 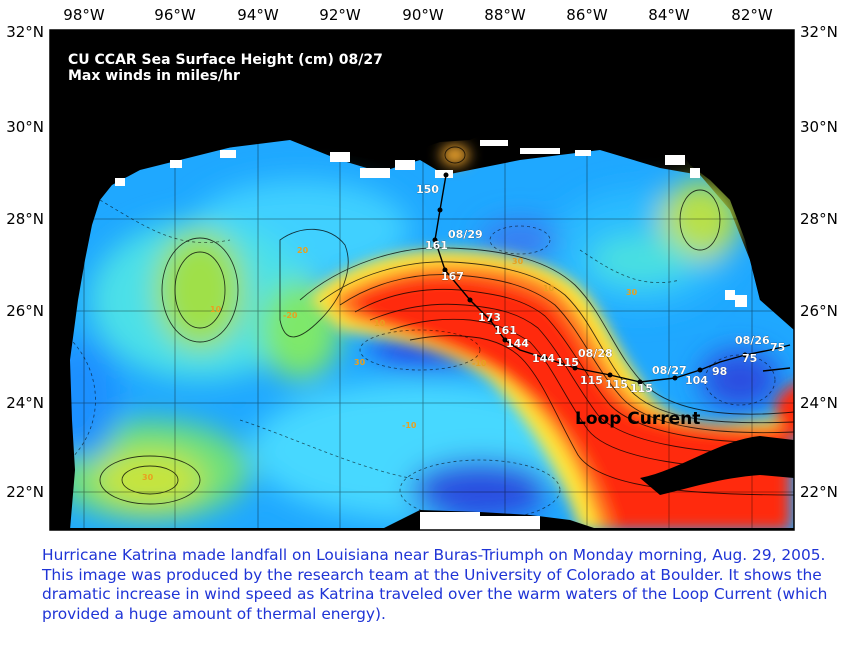 I want to click on lon-label: 94°W, so click(x=258, y=15).